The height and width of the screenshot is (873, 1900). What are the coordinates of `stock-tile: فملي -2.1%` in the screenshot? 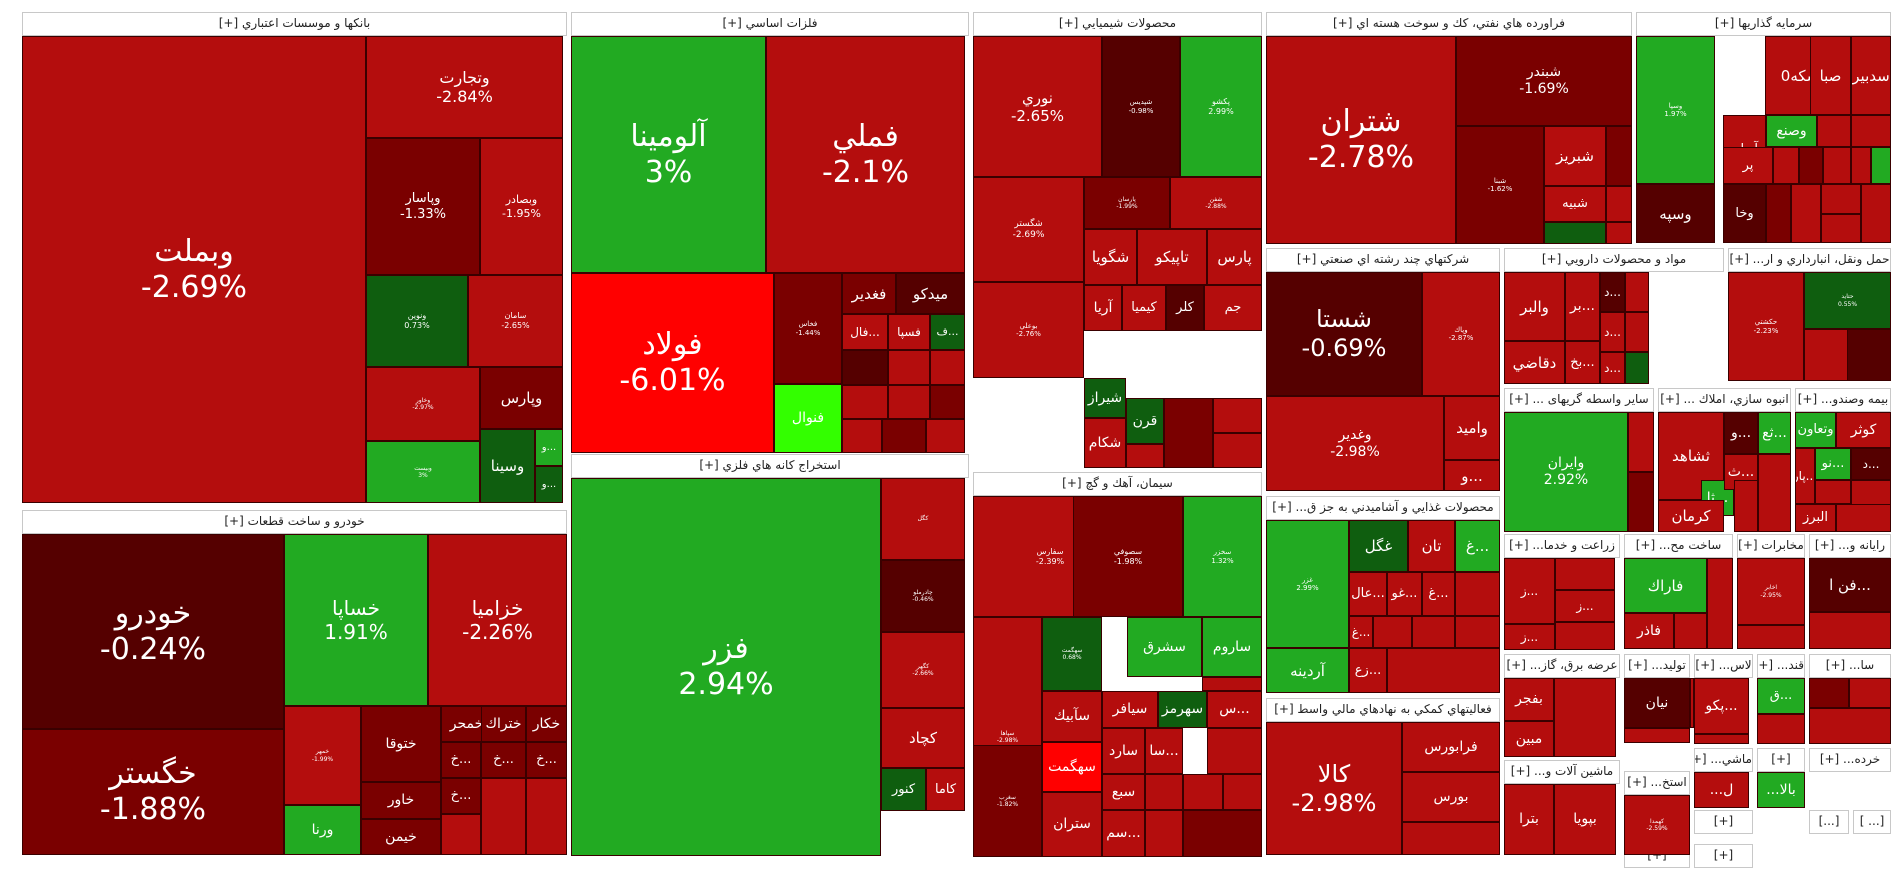 It's located at (865, 154).